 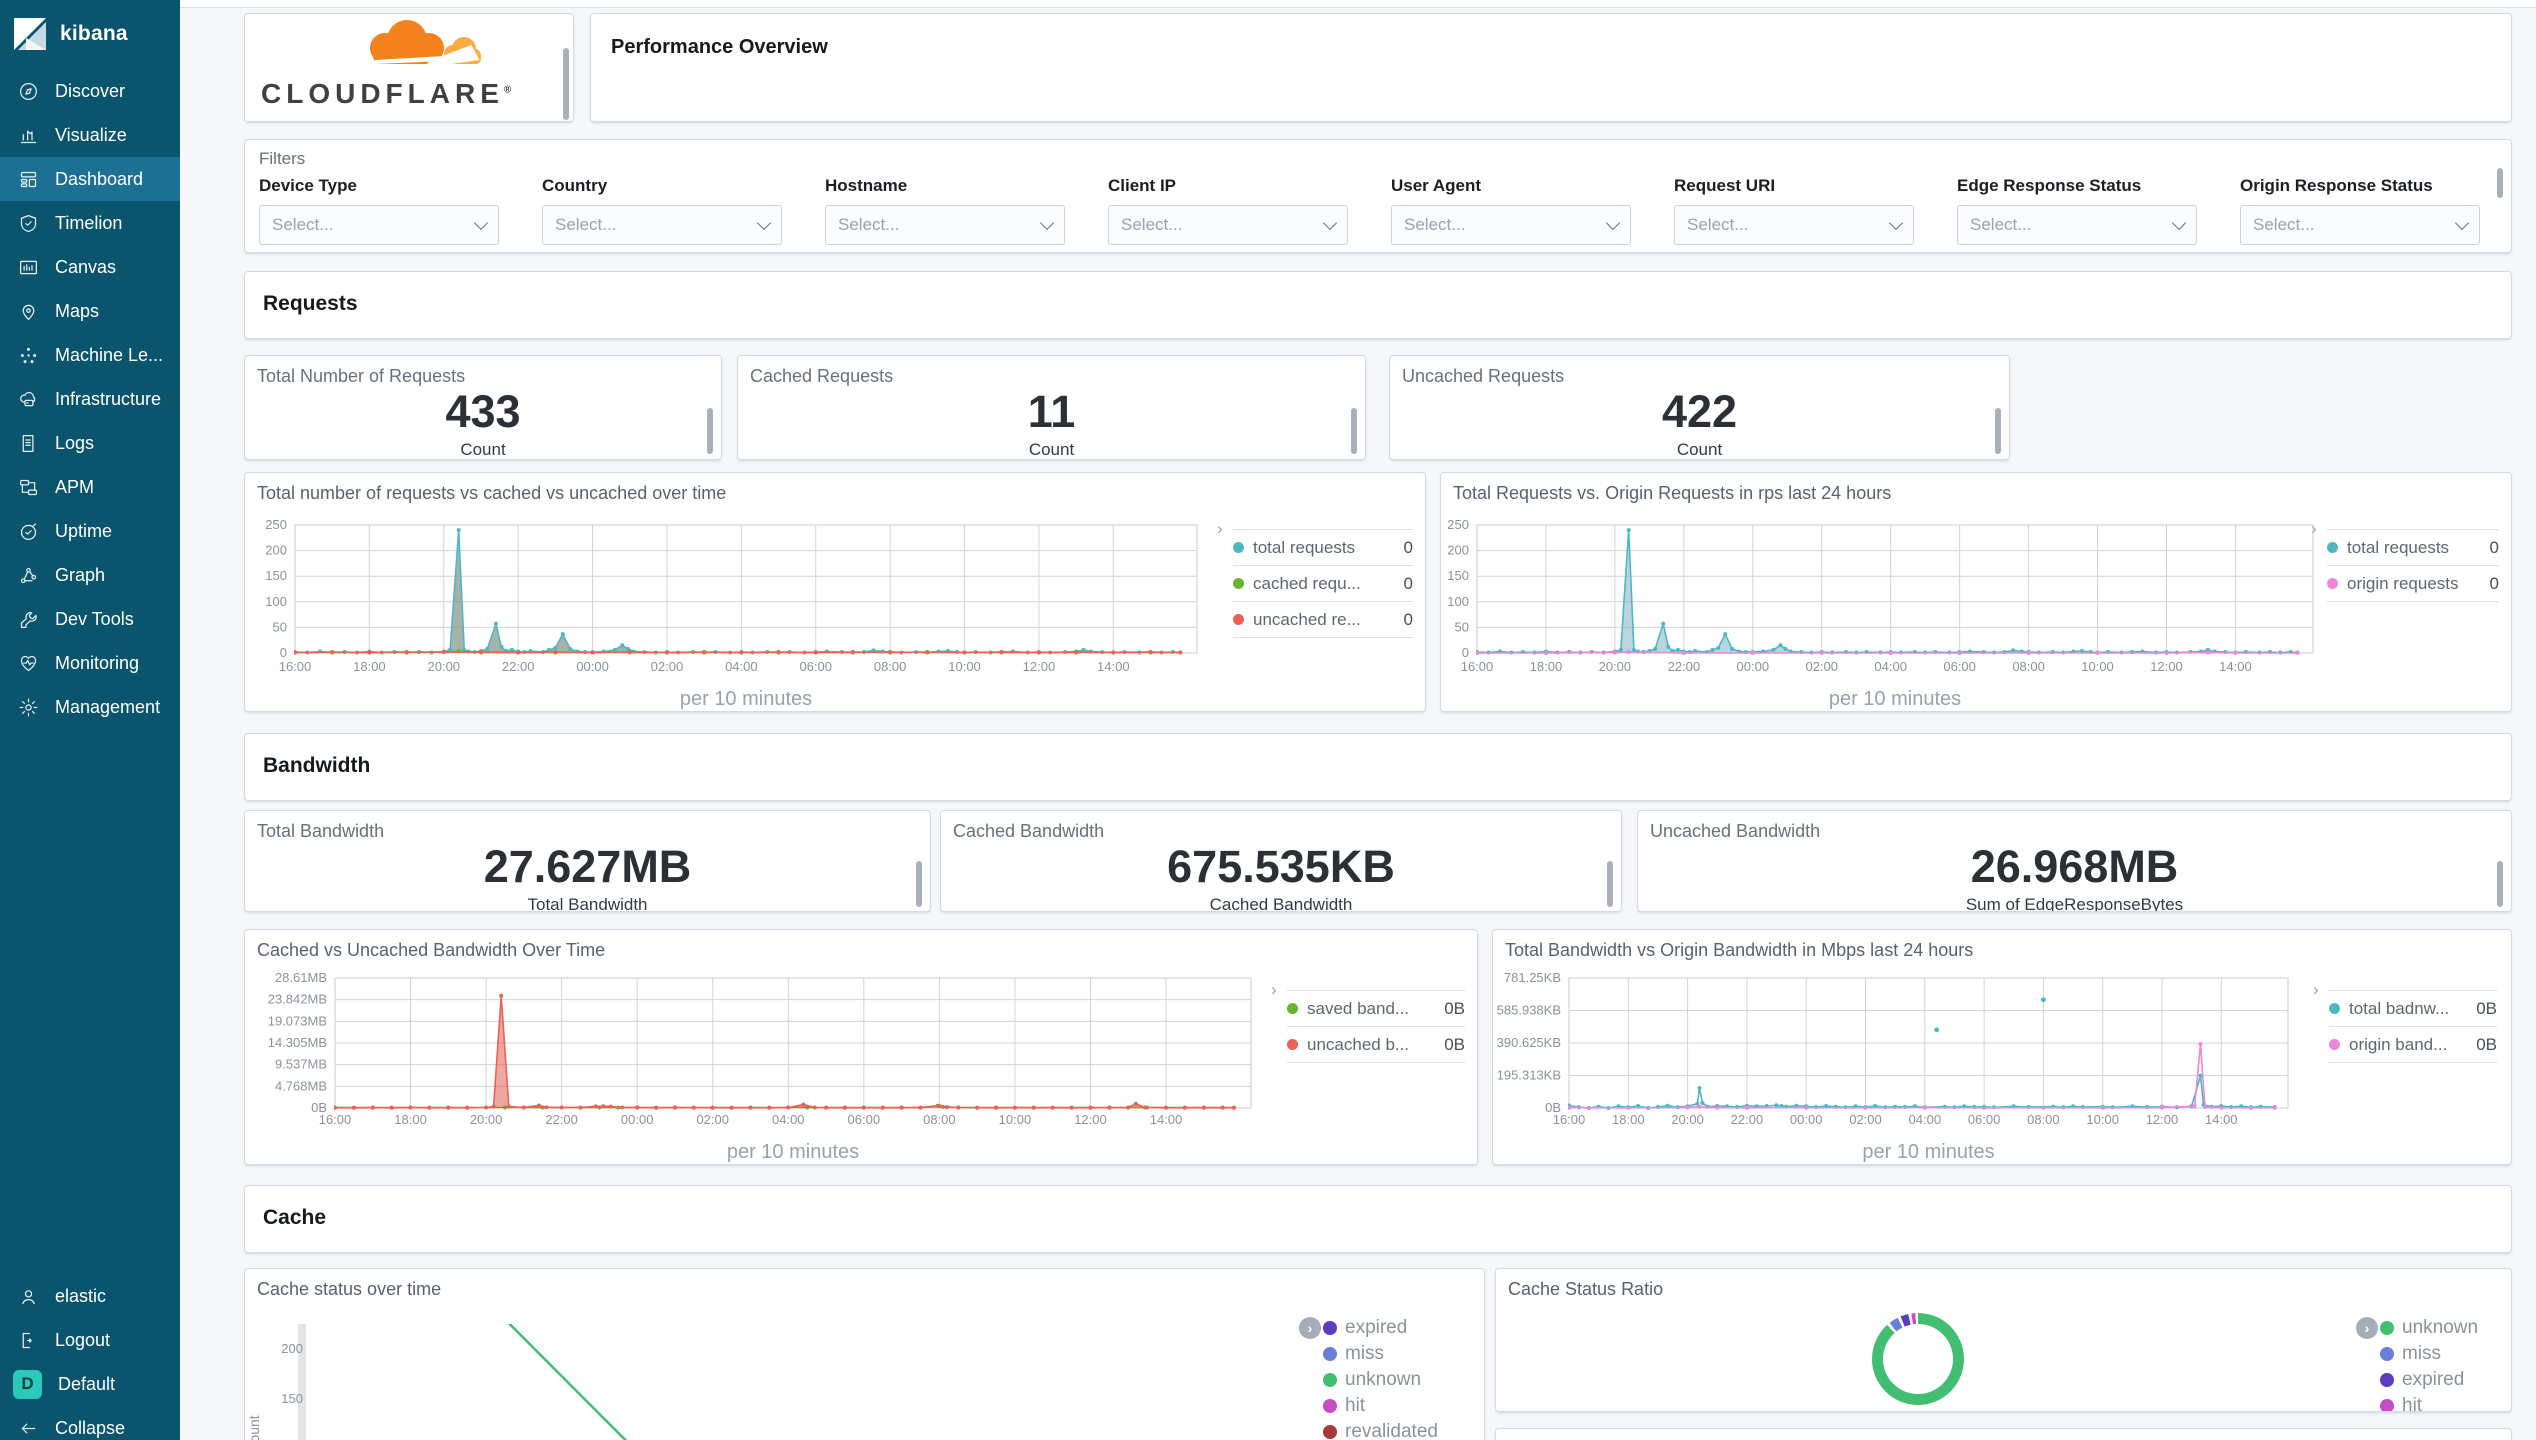 I want to click on dev-tools-icon, so click(x=28, y=619).